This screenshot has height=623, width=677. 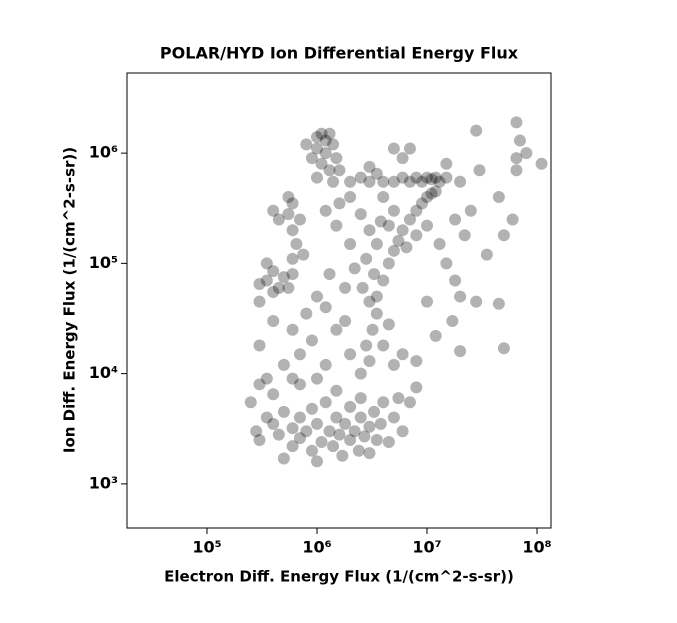 What do you see at coordinates (536, 547) in the screenshot?
I see `x-tick-label: 10⁸` at bounding box center [536, 547].